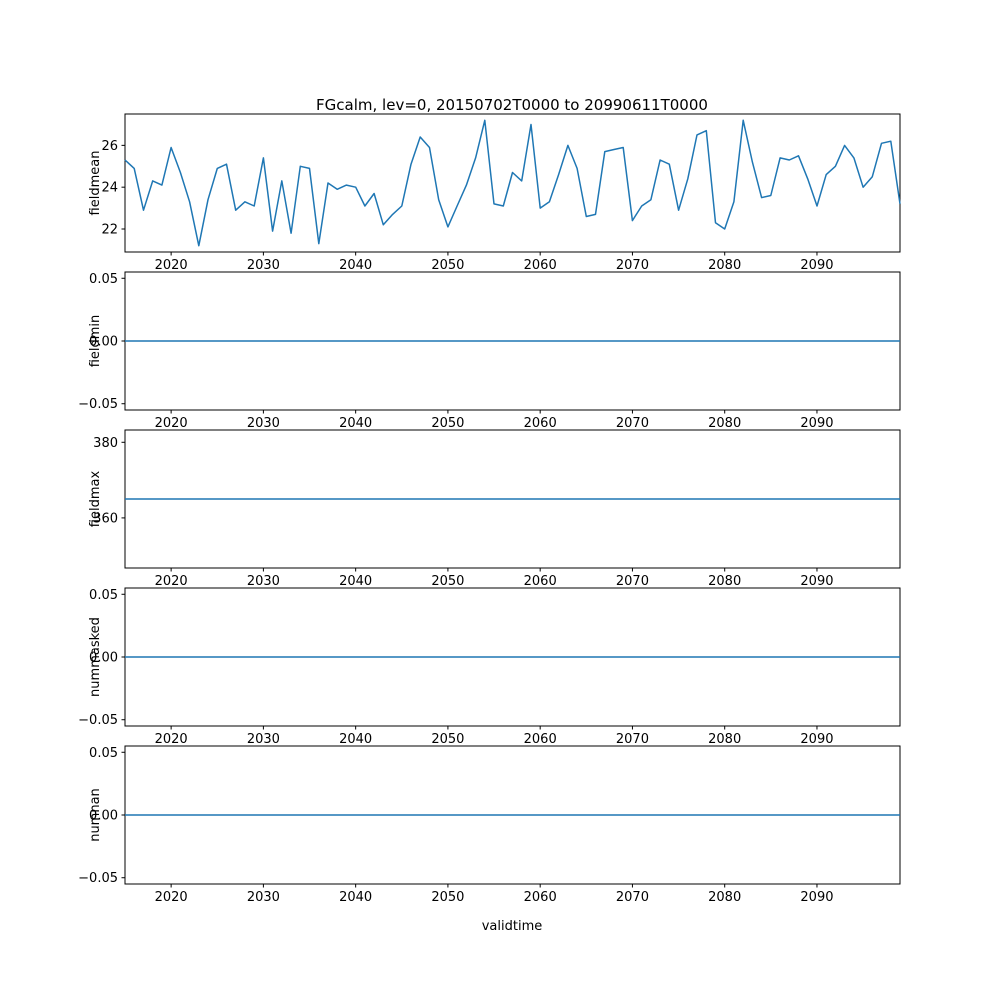 The height and width of the screenshot is (1000, 1000). What do you see at coordinates (512, 926) in the screenshot?
I see `x-axis-label: validtime` at bounding box center [512, 926].